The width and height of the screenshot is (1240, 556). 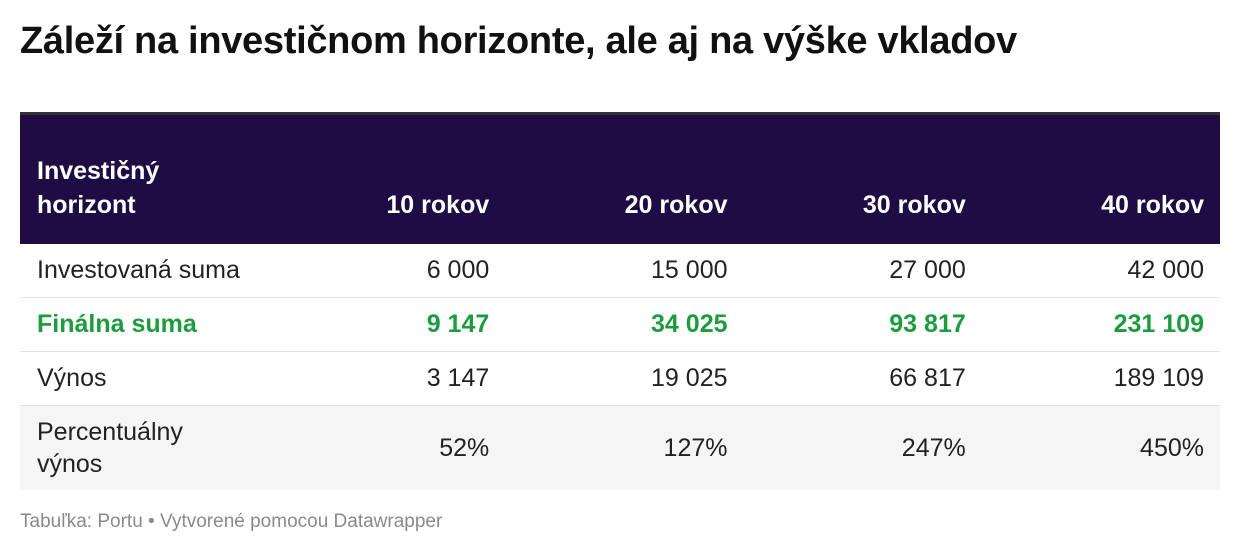 What do you see at coordinates (143, 271) in the screenshot?
I see `row-label: Investovaná suma` at bounding box center [143, 271].